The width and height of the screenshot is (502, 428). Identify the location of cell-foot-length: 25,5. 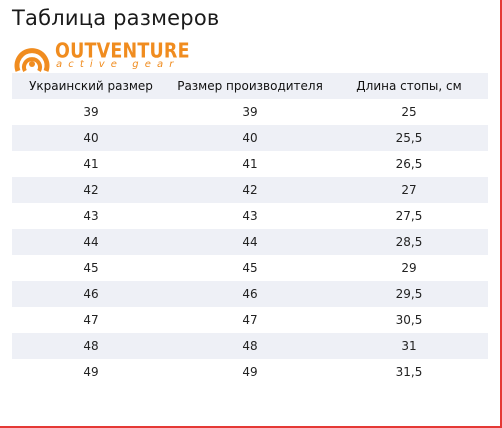
(409, 138).